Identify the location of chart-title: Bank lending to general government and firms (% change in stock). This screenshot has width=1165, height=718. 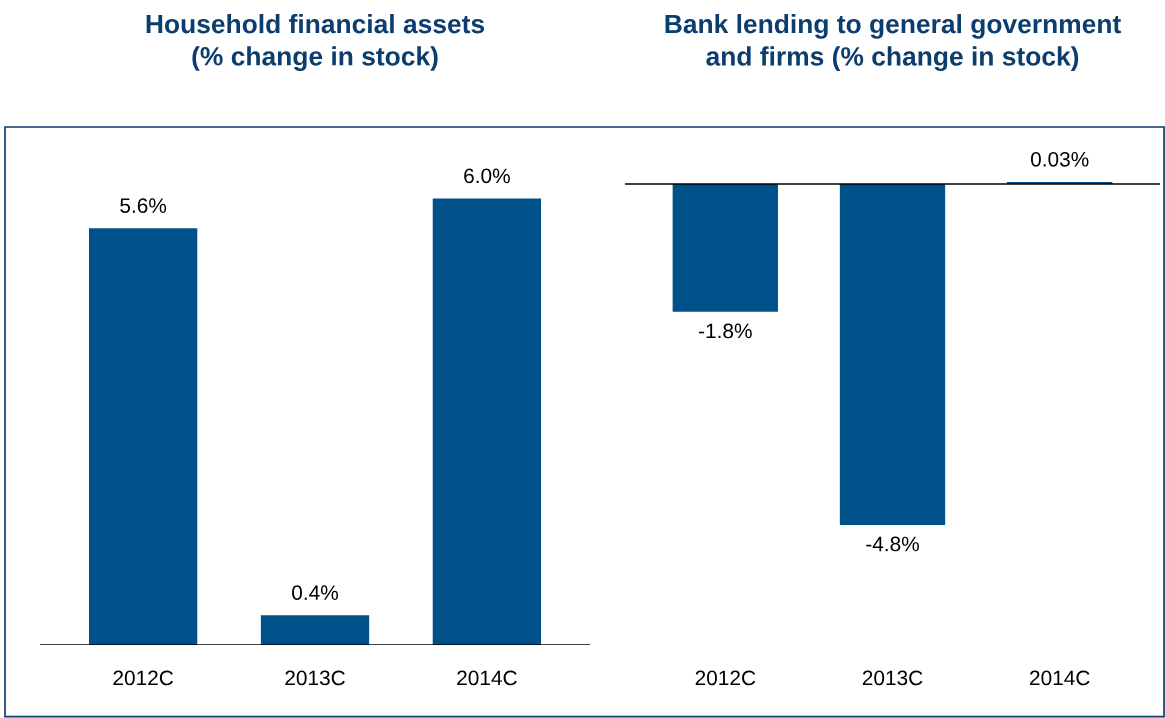
(893, 43).